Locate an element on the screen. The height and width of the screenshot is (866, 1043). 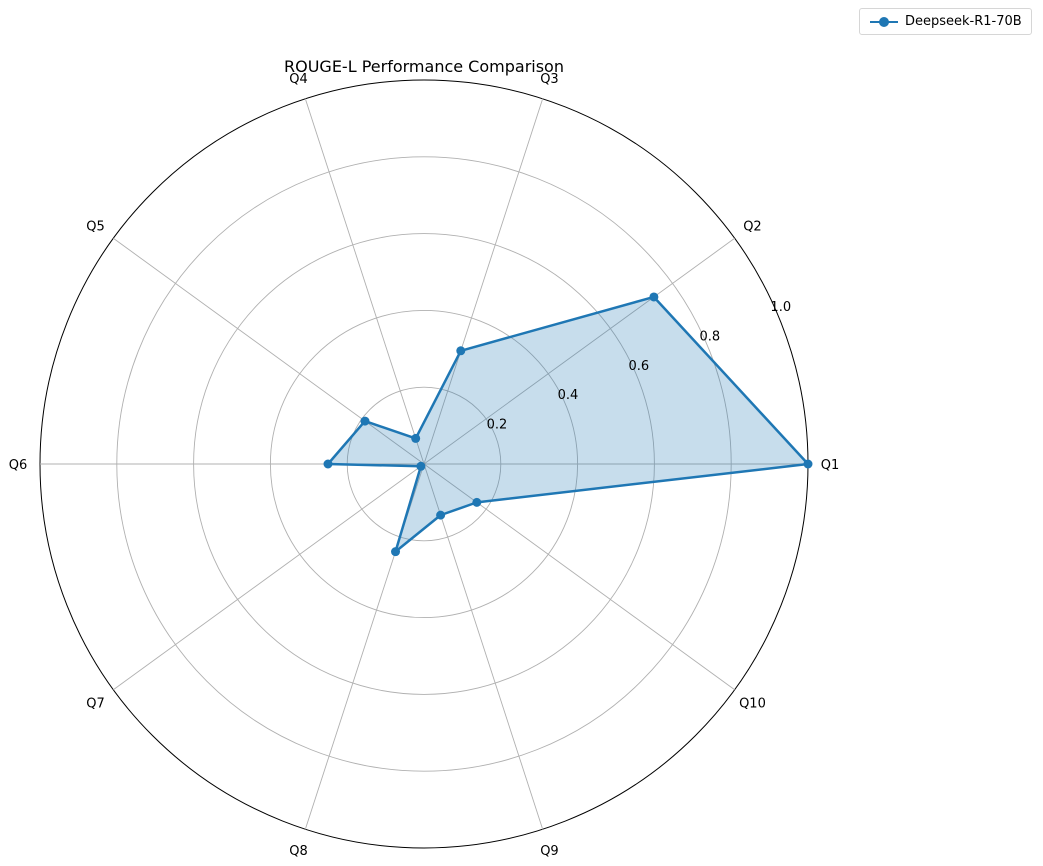
series-layer is located at coordinates (568, 424).